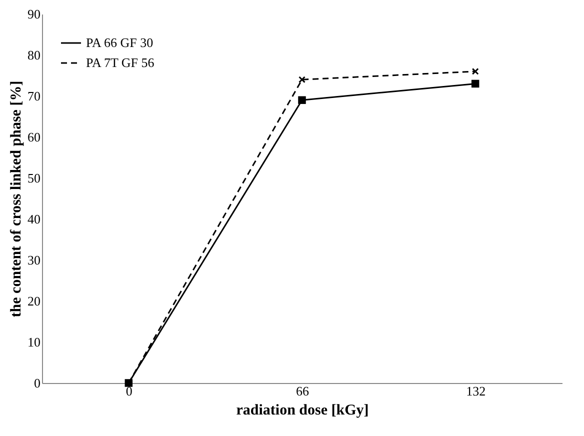  Describe the element at coordinates (34, 55) in the screenshot. I see `y-tick-label: 80` at that location.